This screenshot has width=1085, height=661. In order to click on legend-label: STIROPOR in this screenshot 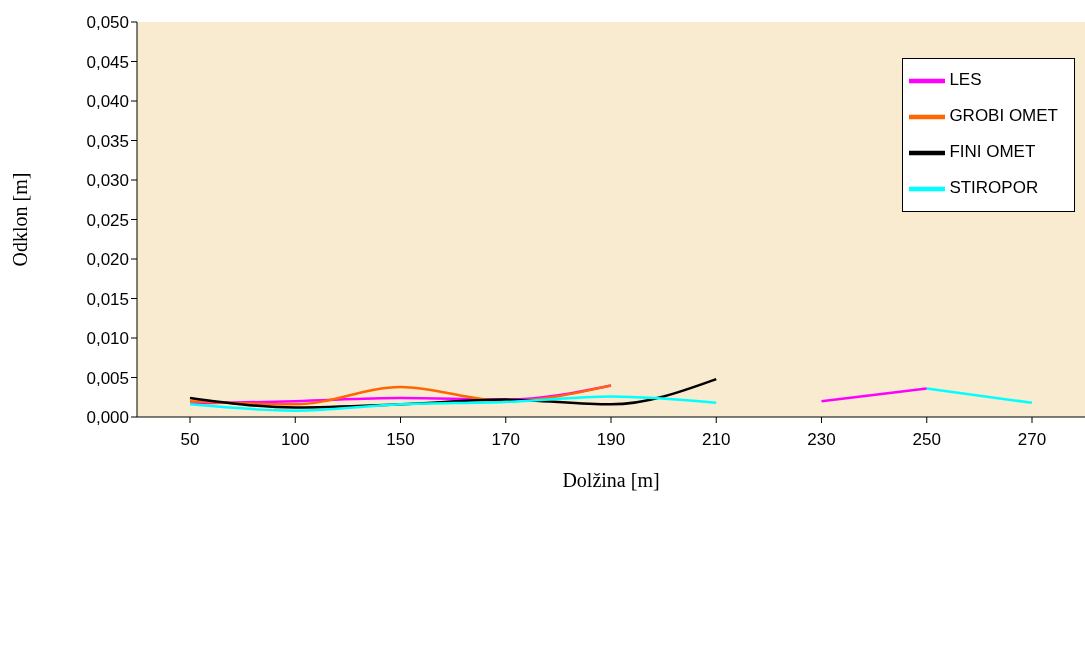, I will do `click(994, 188)`.